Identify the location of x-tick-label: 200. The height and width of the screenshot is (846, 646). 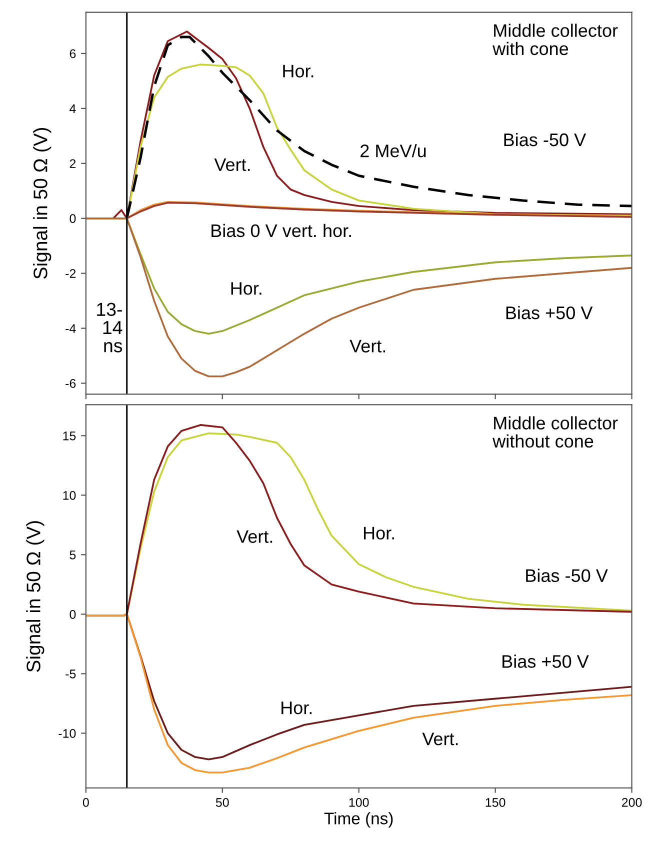
(632, 802).